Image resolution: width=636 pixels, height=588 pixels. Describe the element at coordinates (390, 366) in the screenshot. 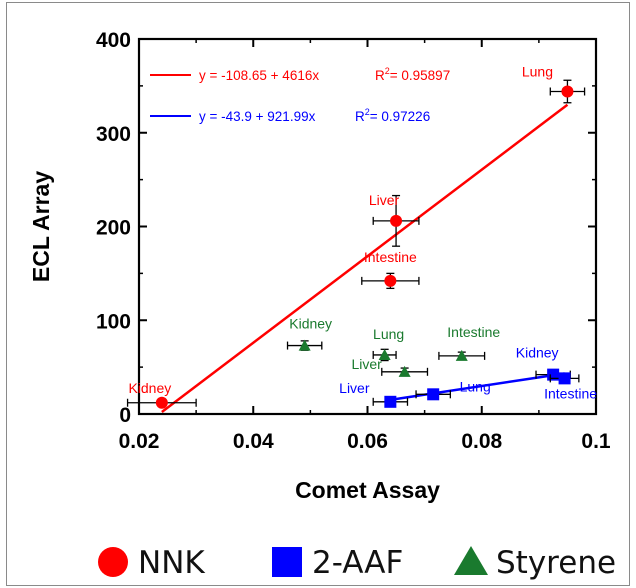

I see `styrene-point: Liver` at that location.